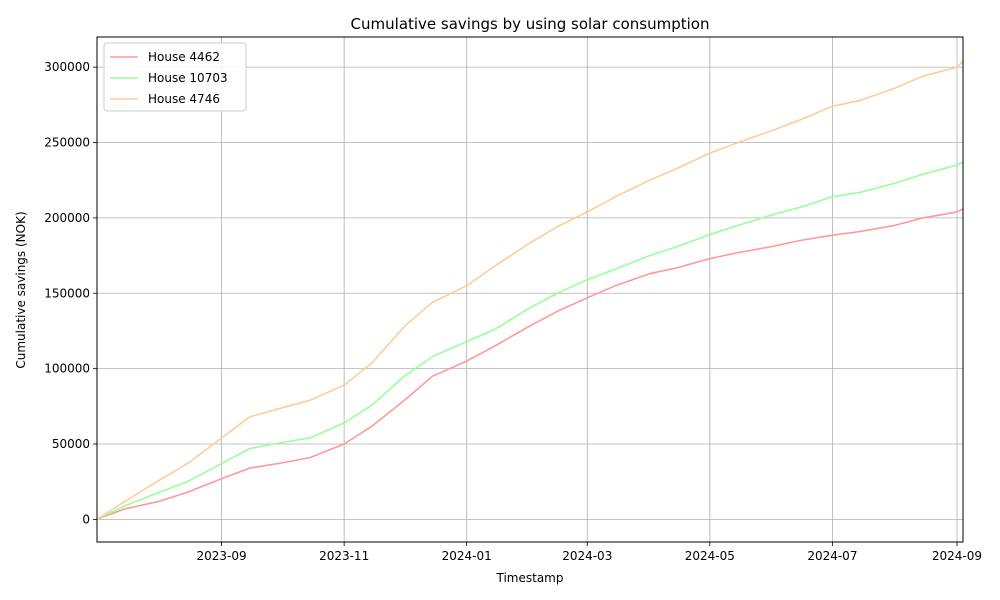 This screenshot has width=1000, height=600. Describe the element at coordinates (587, 556) in the screenshot. I see `x-tick-label: 2024-03` at that location.